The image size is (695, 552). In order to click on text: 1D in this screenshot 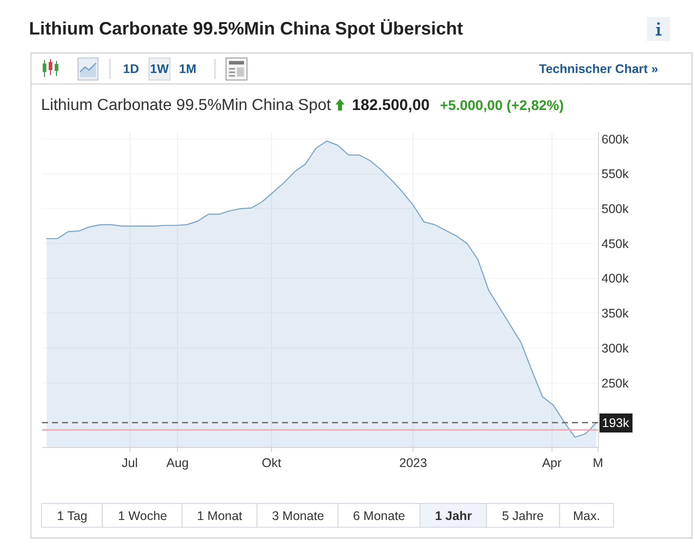, I will do `click(131, 69)`.